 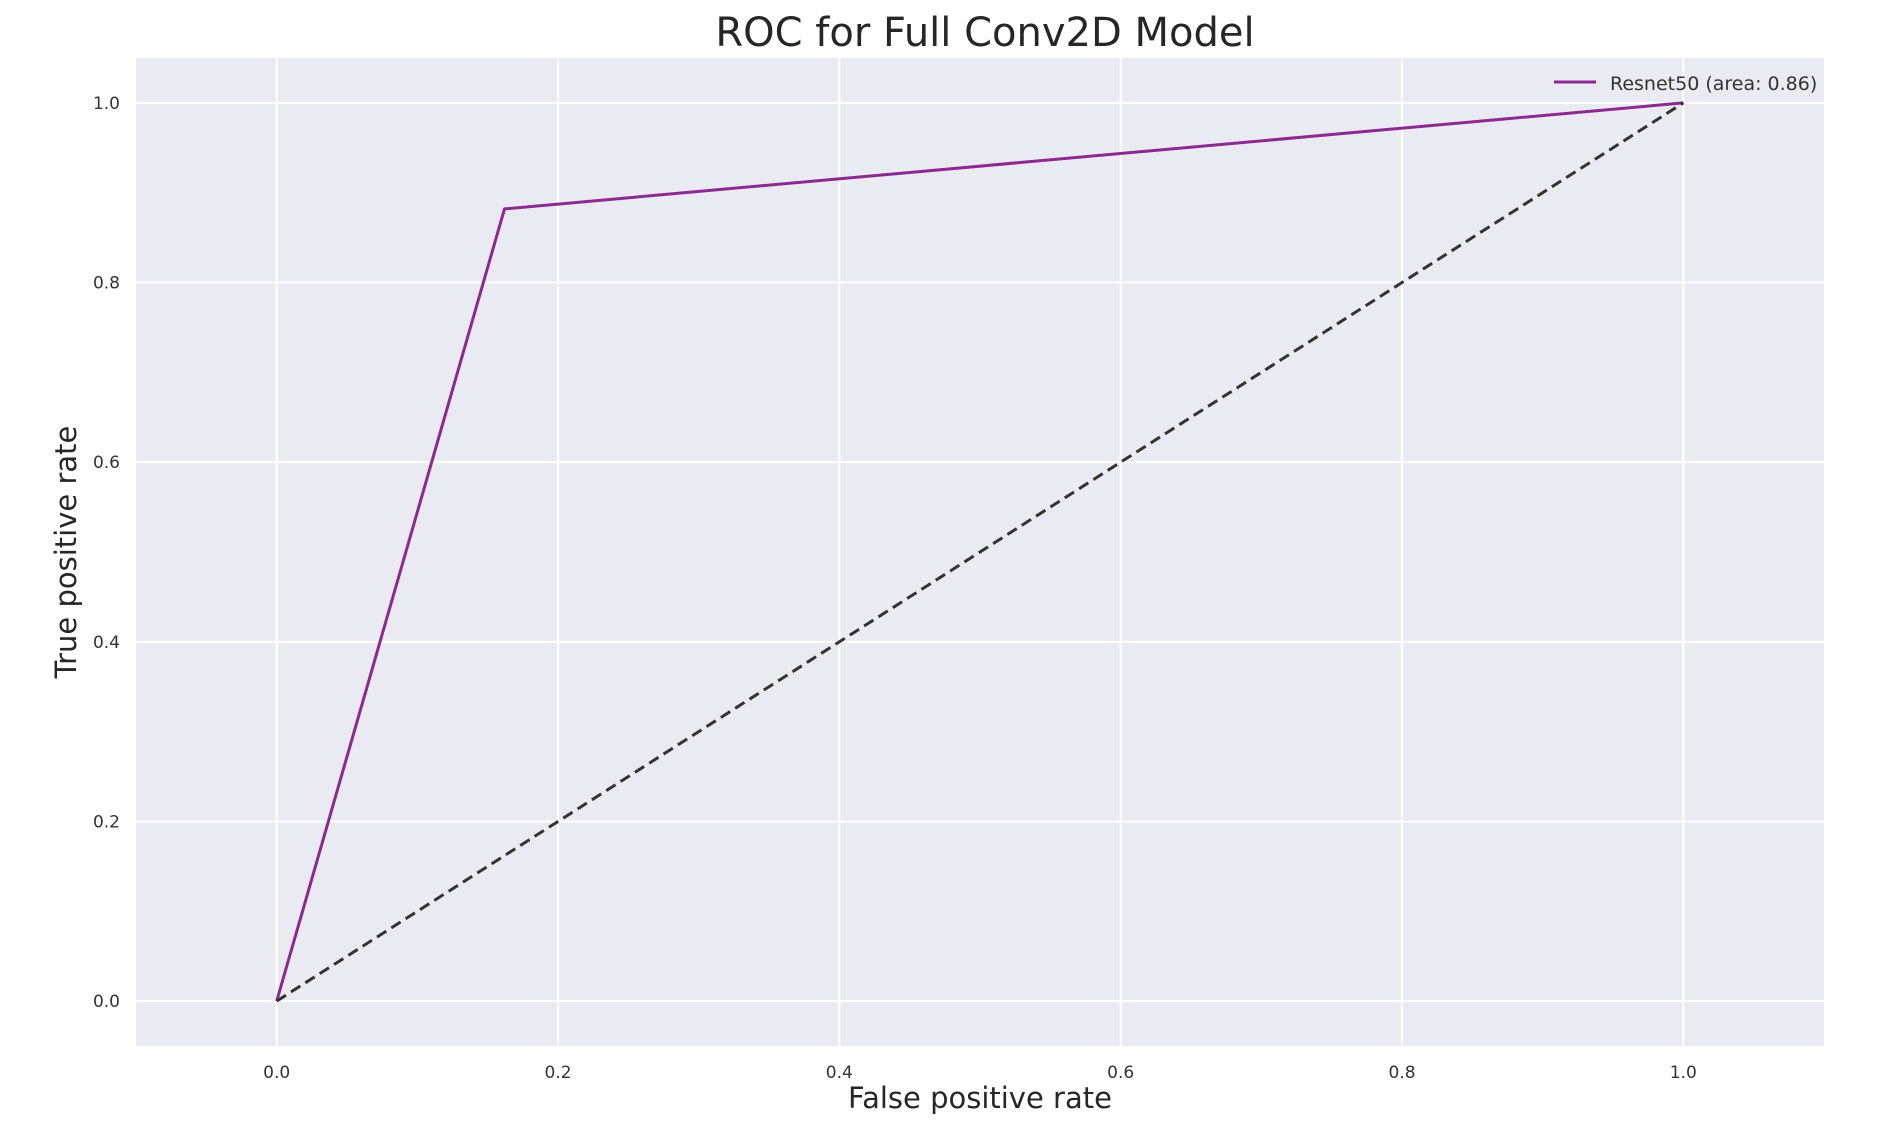 I want to click on x-tick-label: 1.0, so click(x=1683, y=1073).